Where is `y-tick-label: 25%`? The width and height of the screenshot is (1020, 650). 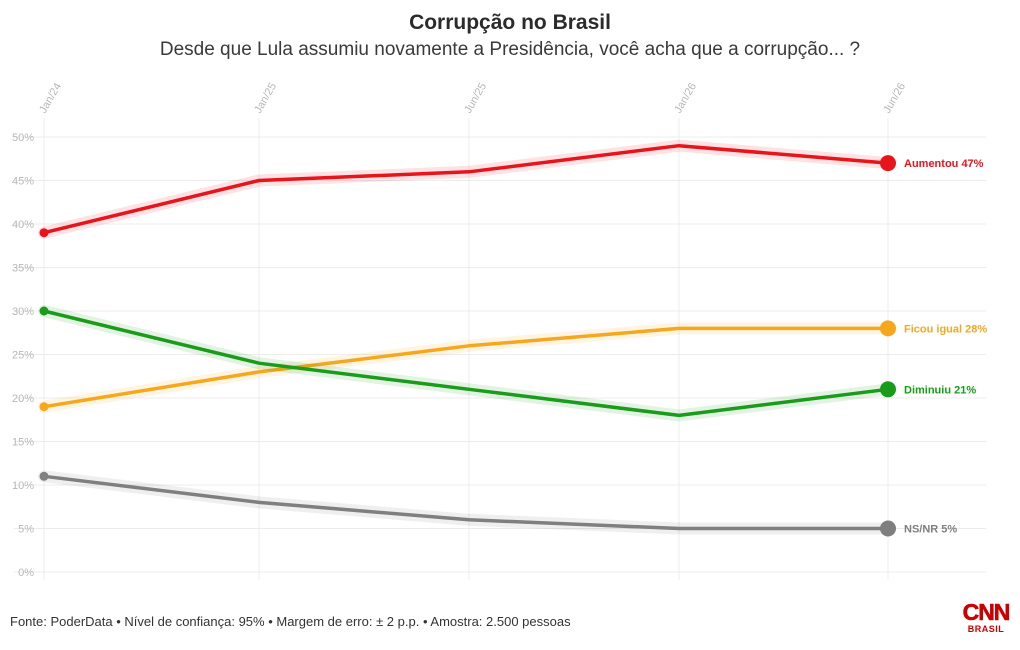 y-tick-label: 25% is located at coordinates (23, 356).